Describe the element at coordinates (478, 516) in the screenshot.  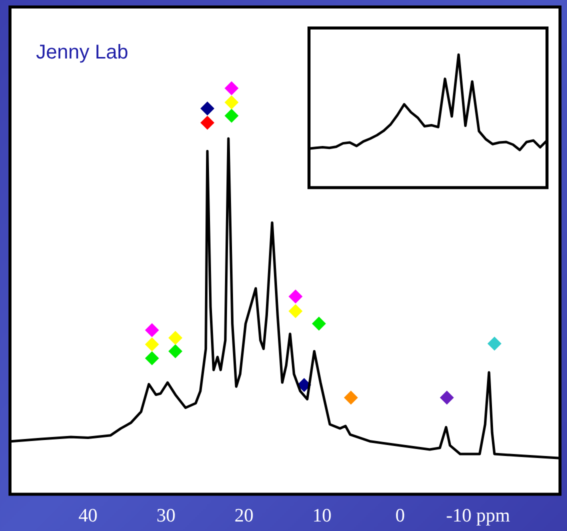
I see `x-tick-label: -10 ppm` at that location.